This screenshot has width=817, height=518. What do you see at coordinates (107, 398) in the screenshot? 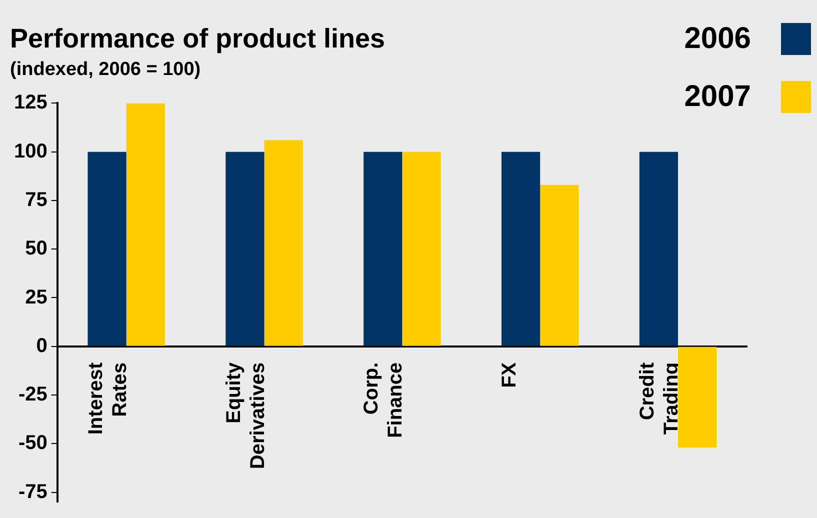
I see `x-tick-label: Interest Rates` at bounding box center [107, 398].